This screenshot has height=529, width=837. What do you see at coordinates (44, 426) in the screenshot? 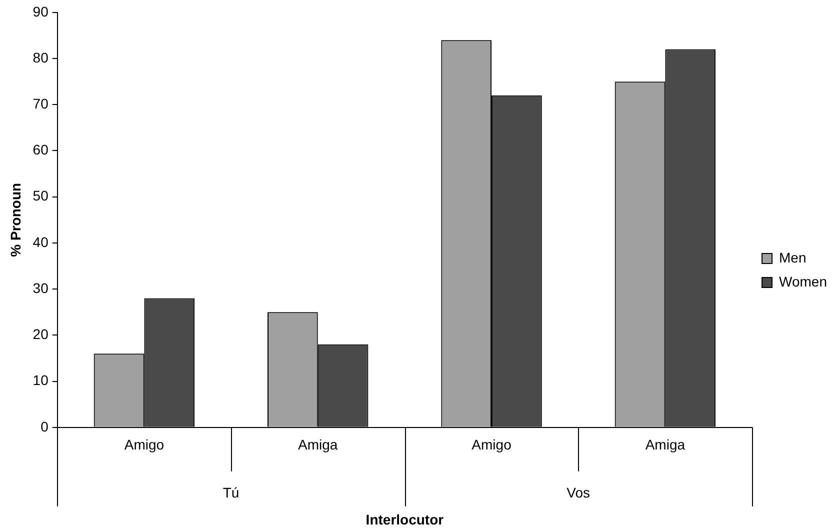
I see `y-tick-label: 0` at bounding box center [44, 426].